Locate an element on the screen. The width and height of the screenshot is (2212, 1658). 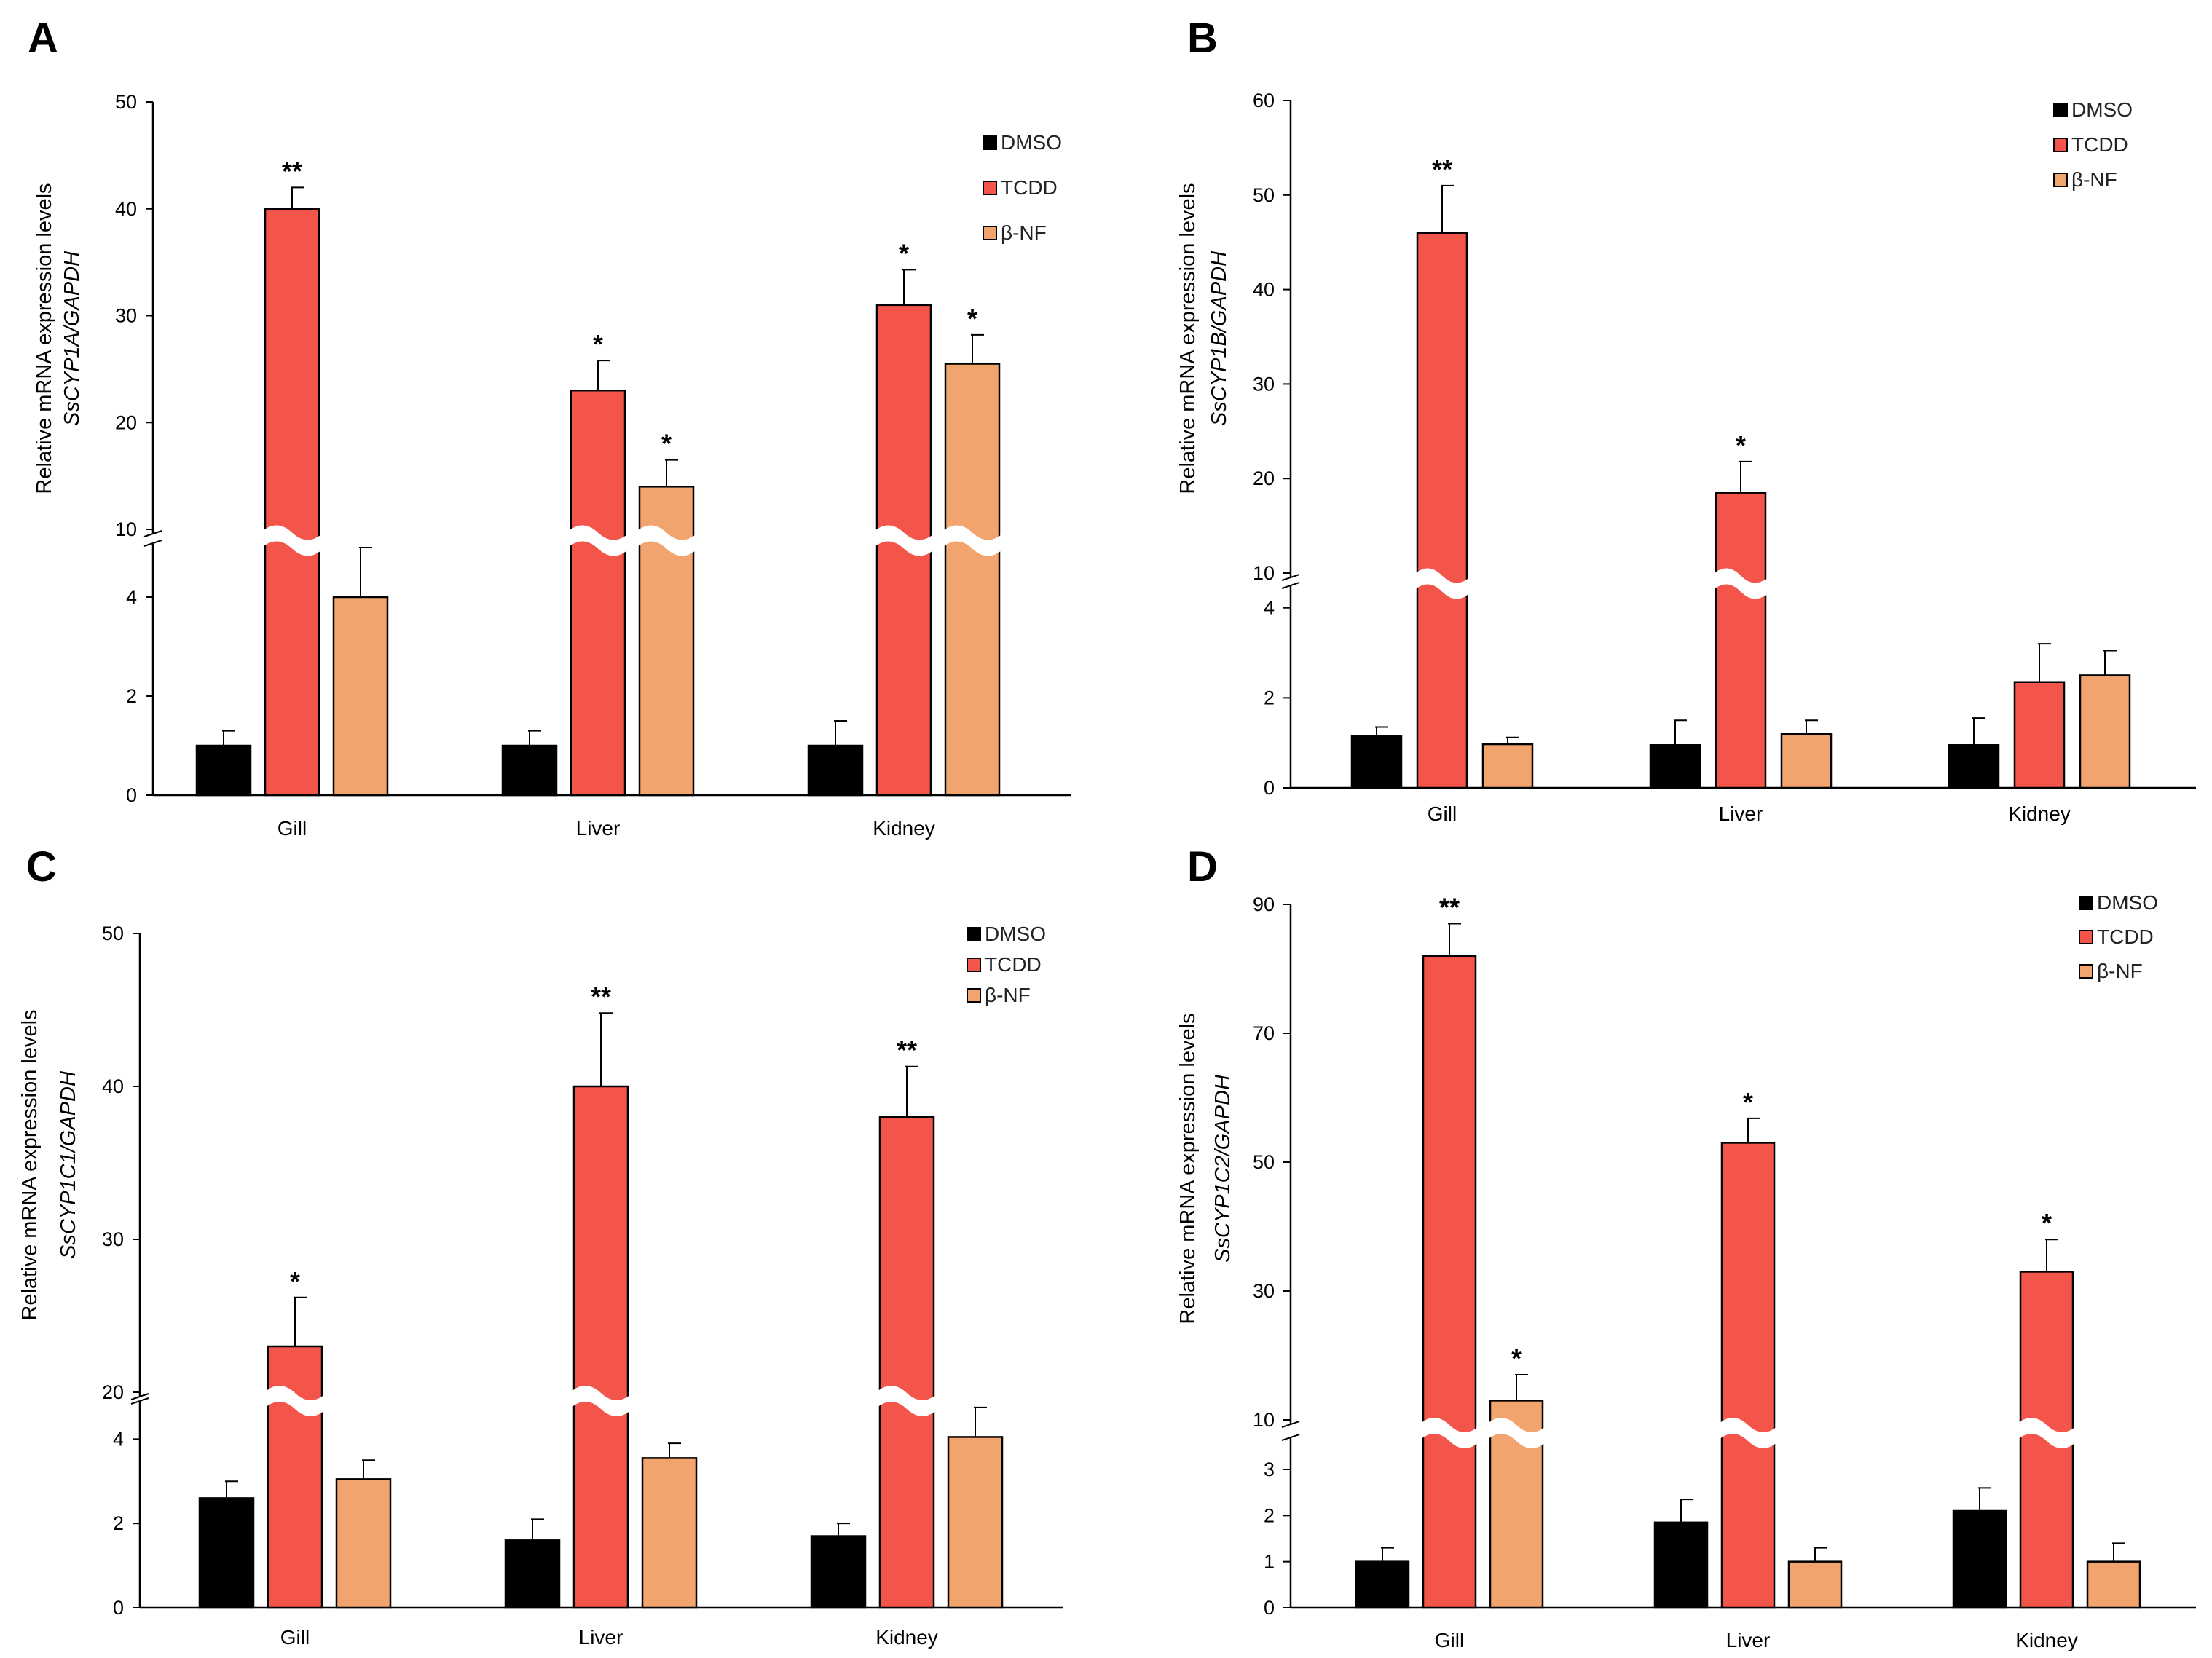
panel-letter: B is located at coordinates (1202, 38).